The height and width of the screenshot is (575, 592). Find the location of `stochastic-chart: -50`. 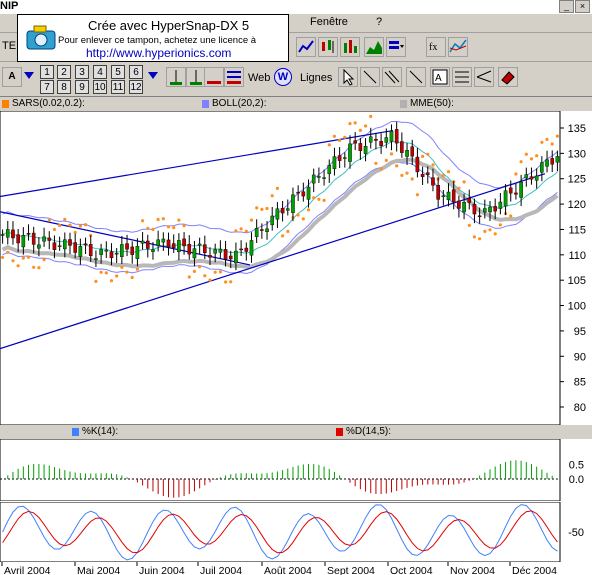

stochastic-chart: -50 is located at coordinates (296, 532).